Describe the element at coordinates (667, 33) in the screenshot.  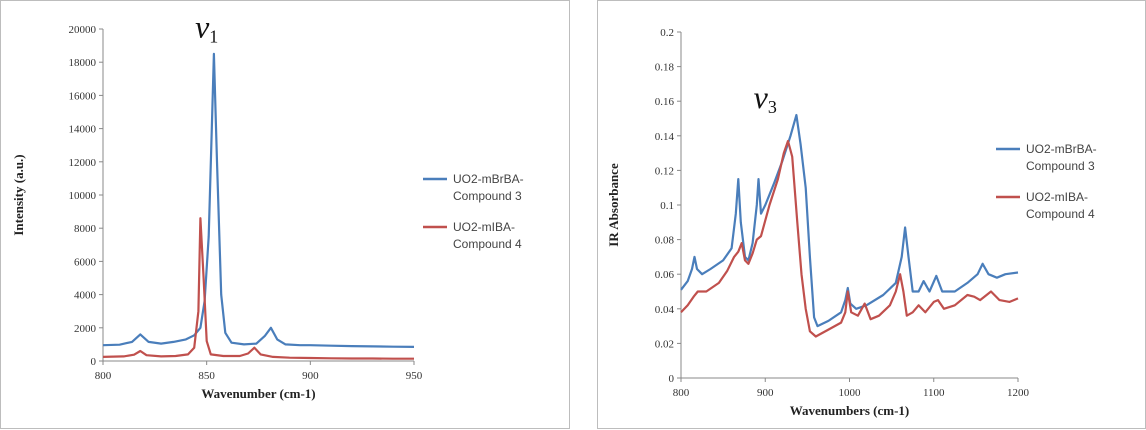
I see `y-tick-label: 0.2` at that location.